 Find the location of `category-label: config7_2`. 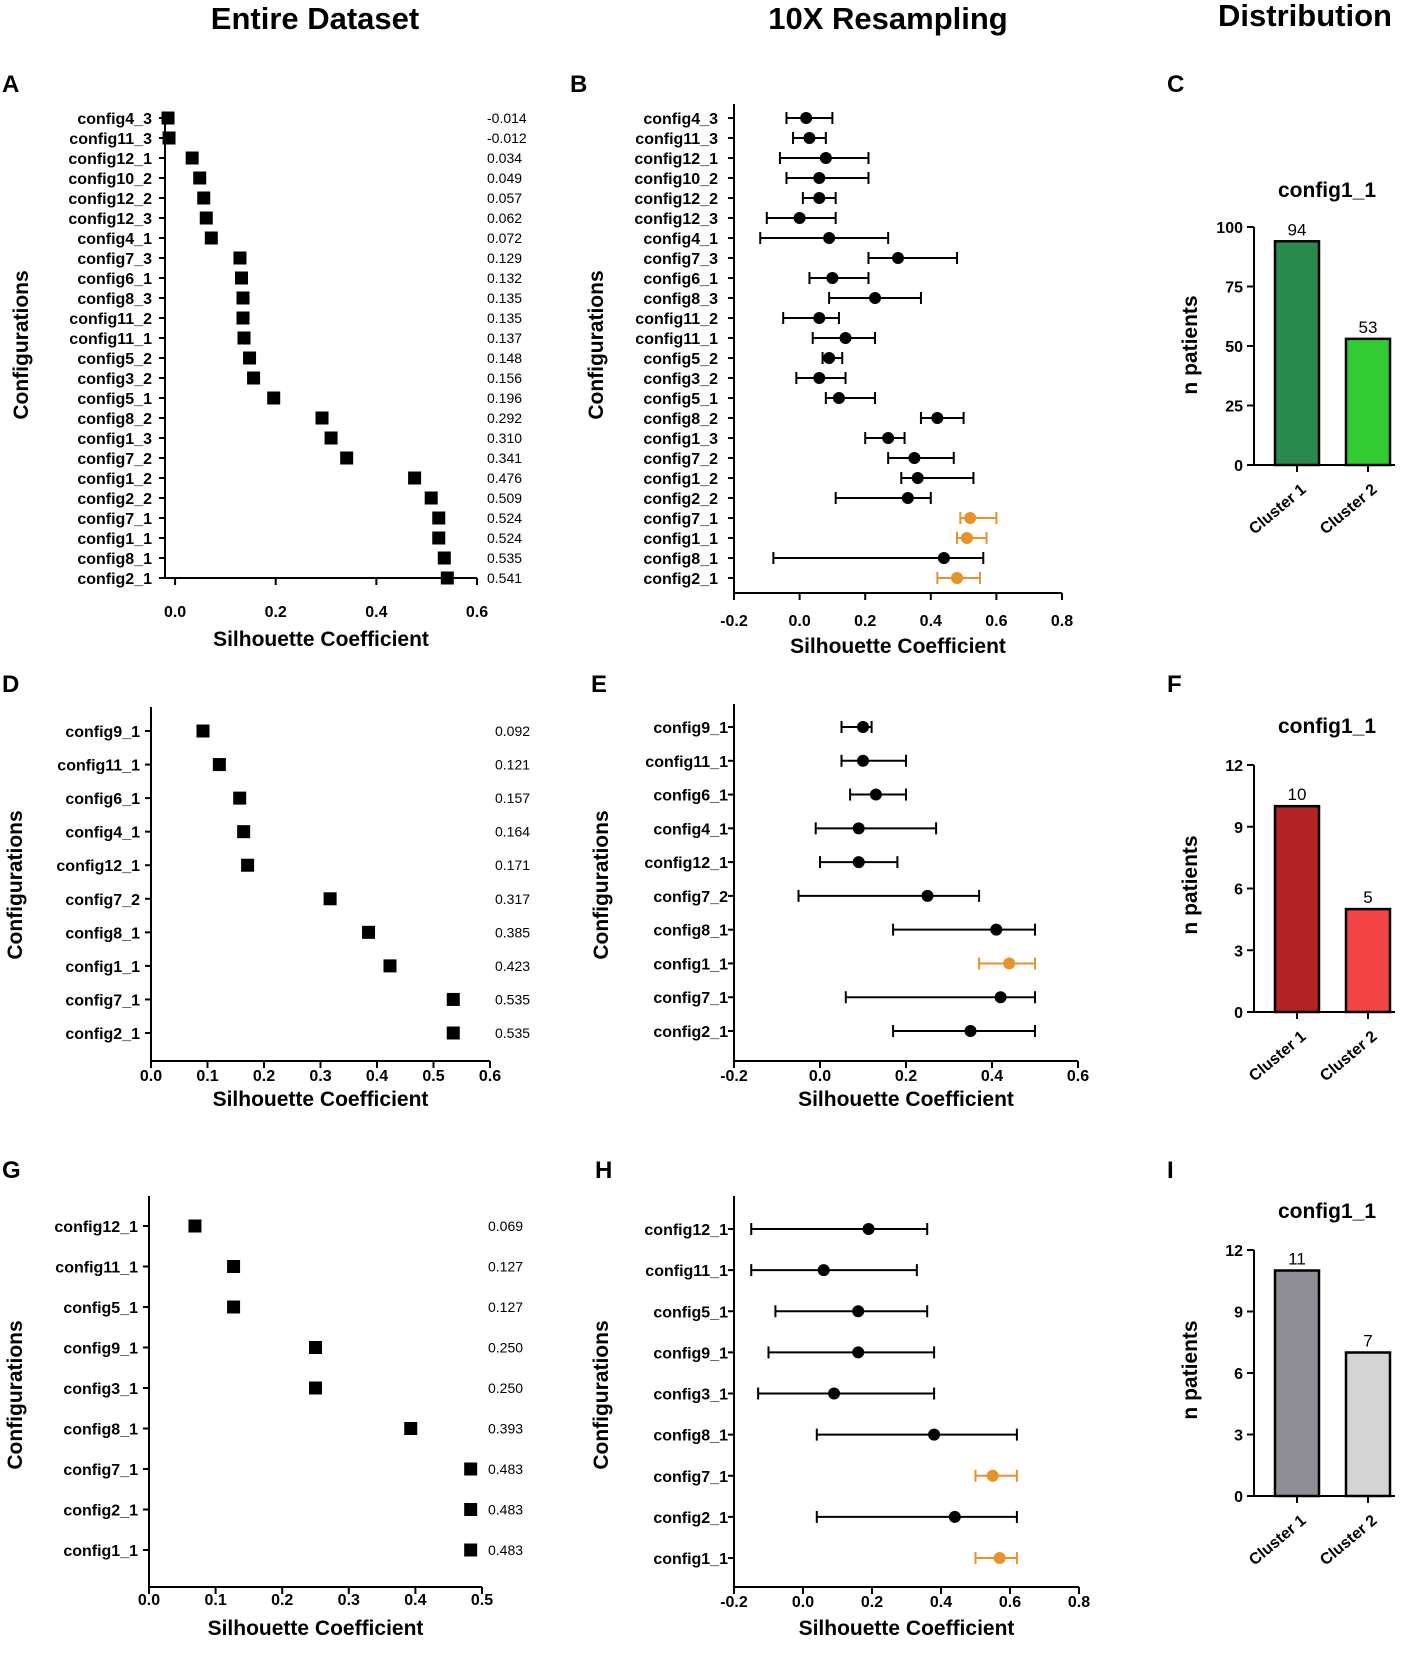

category-label: config7_2 is located at coordinates (114, 459).